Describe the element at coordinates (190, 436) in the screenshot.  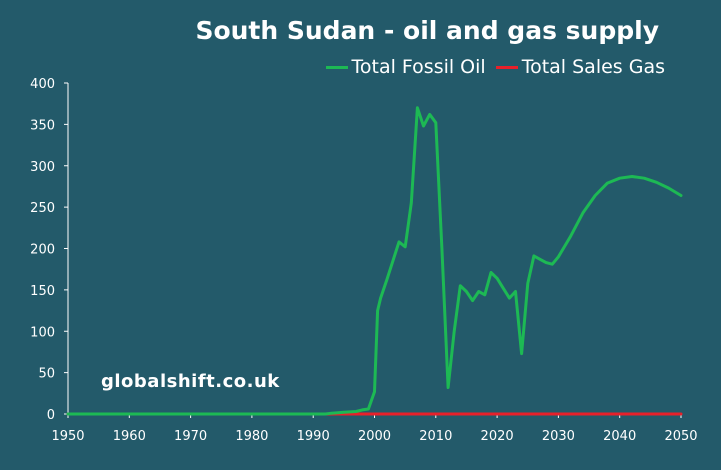
I see `x-tick-label: 1970` at that location.